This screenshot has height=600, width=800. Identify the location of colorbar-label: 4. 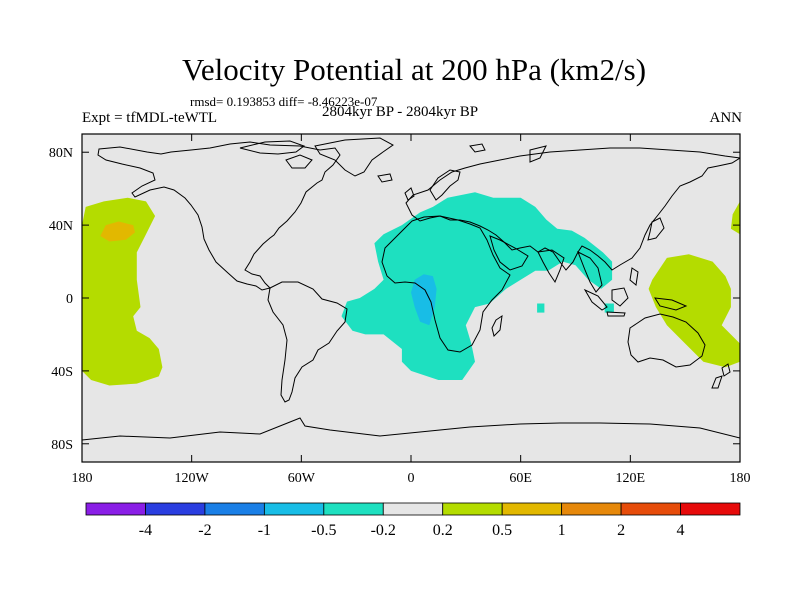
(681, 530).